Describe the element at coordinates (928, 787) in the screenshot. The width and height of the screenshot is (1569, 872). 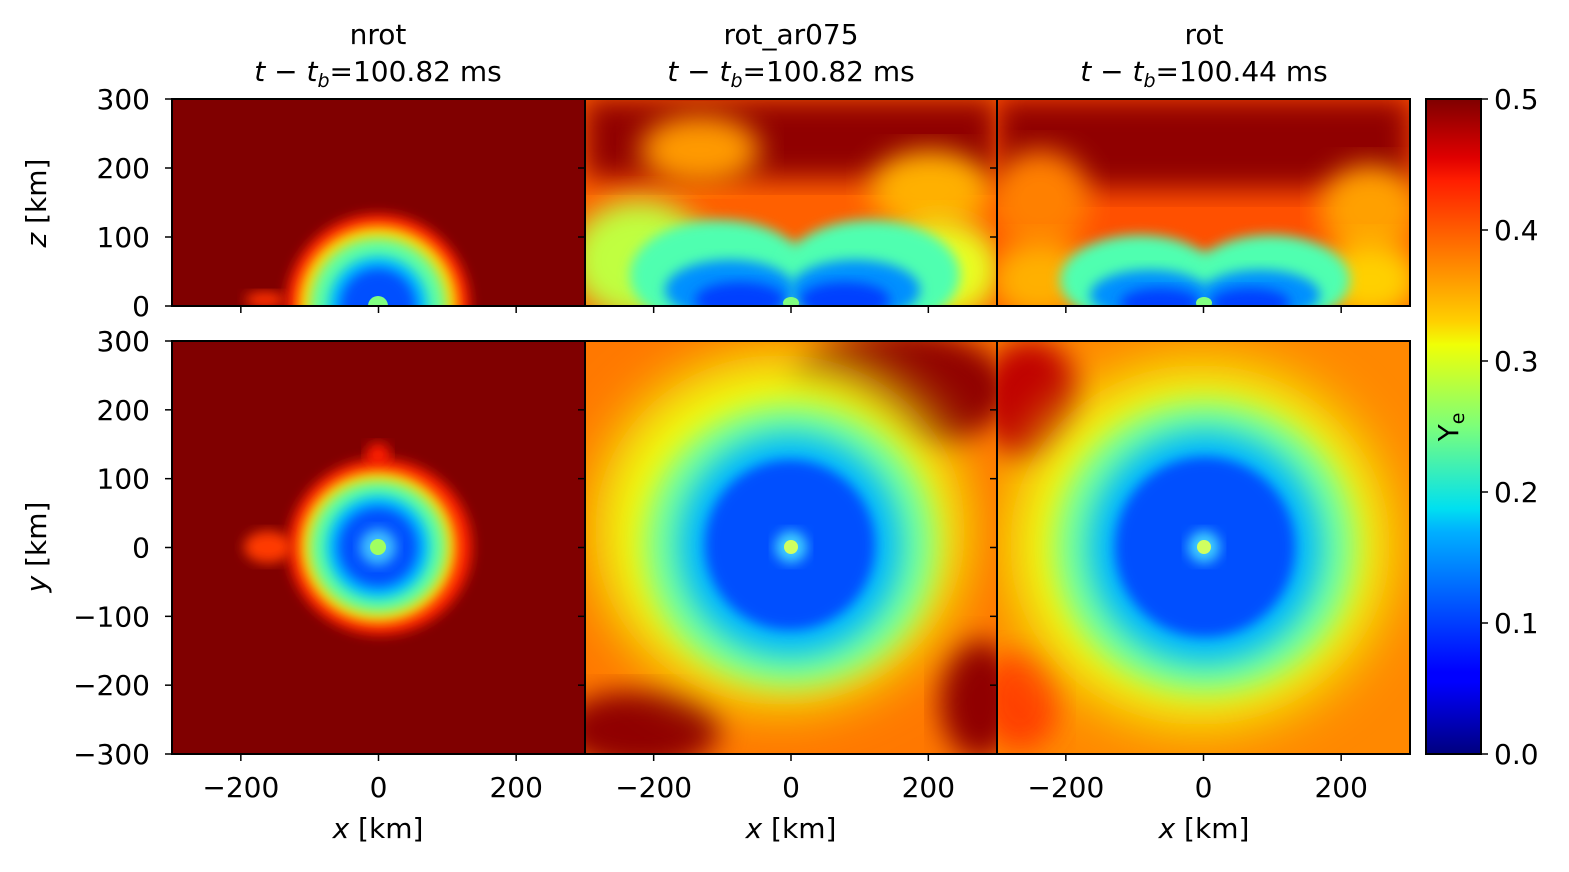
I see `x-tick-label-1-2: 200` at that location.